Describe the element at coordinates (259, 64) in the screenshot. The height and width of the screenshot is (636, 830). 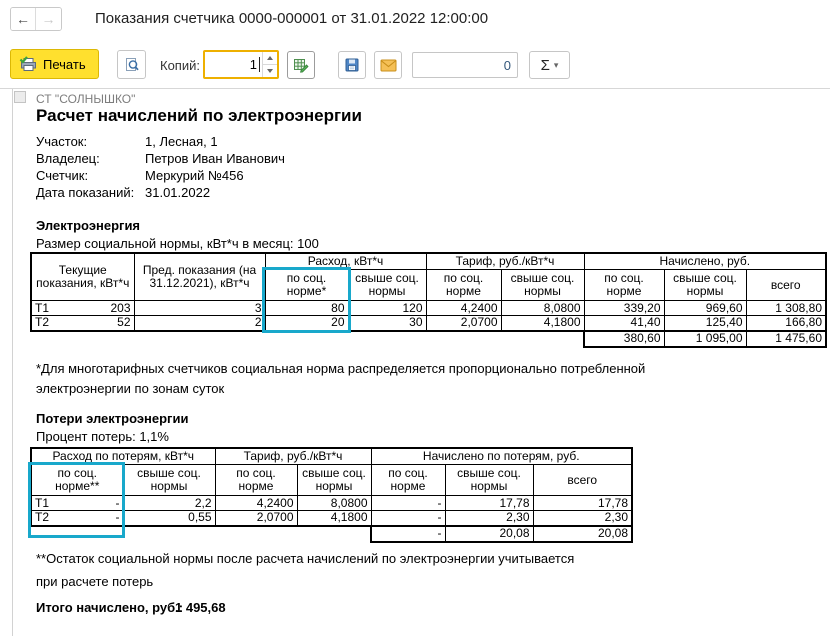
I see `text-cursor` at that location.